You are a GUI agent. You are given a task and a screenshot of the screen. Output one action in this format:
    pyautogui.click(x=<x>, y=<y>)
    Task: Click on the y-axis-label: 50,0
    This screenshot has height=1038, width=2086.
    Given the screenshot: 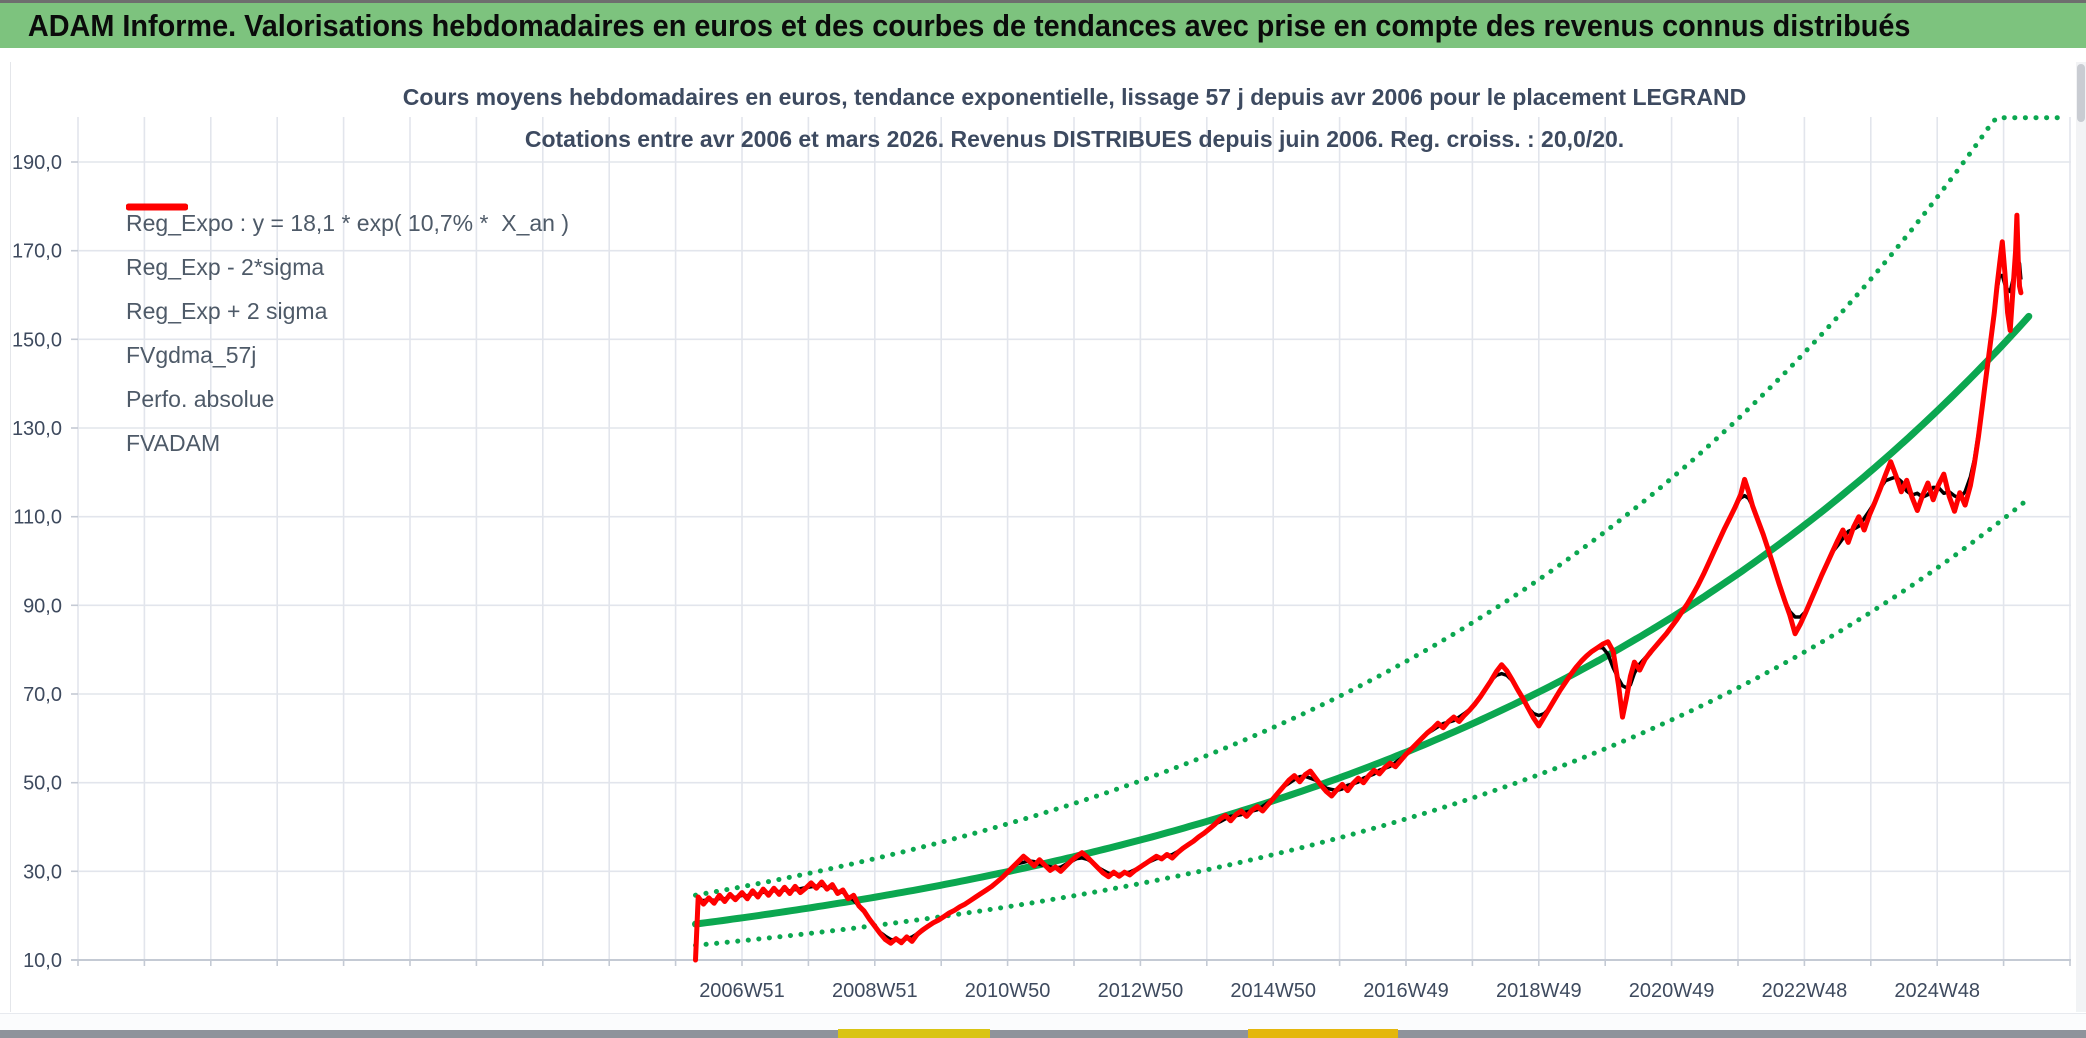 What is the action you would take?
    pyautogui.click(x=42, y=784)
    